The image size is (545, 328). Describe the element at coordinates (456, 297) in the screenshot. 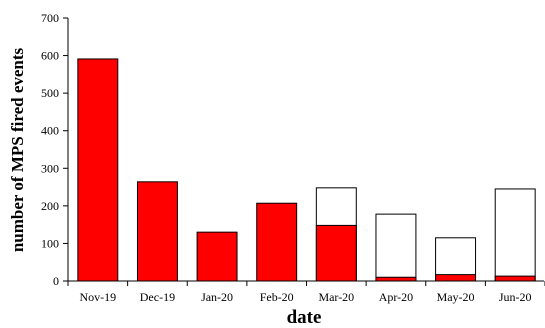

I see `x-tick-label: May-20` at that location.